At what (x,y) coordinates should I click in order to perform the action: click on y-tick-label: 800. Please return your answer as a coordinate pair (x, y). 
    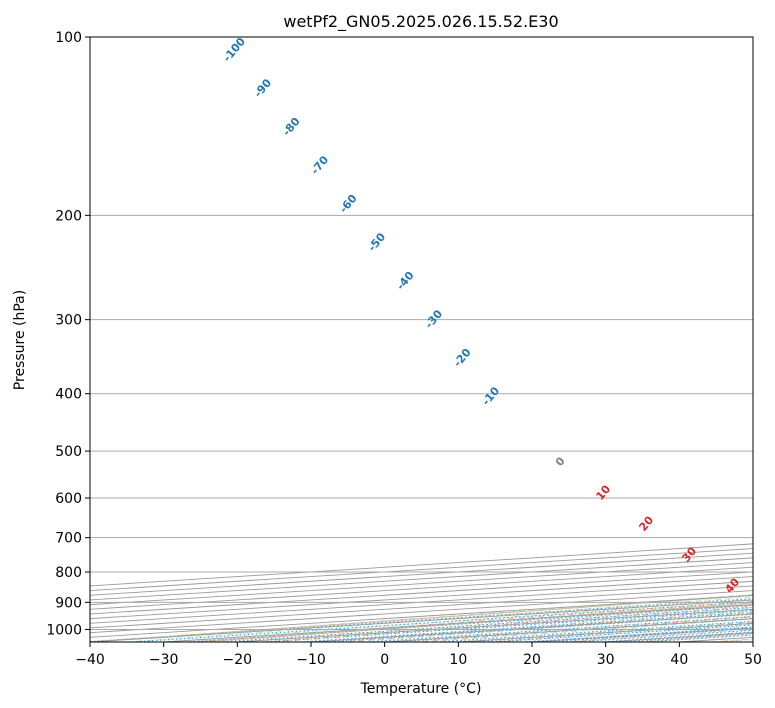
    Looking at the image, I should click on (68, 573).